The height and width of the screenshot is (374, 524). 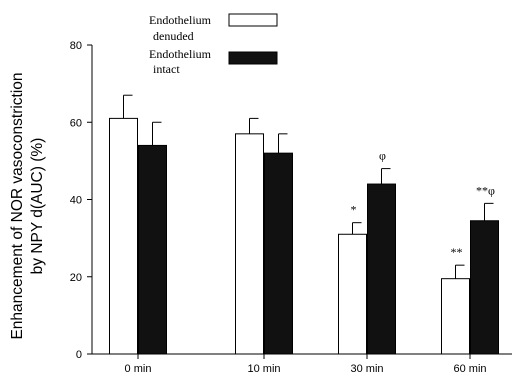 I want to click on y-tick-label: 20, so click(x=76, y=278).